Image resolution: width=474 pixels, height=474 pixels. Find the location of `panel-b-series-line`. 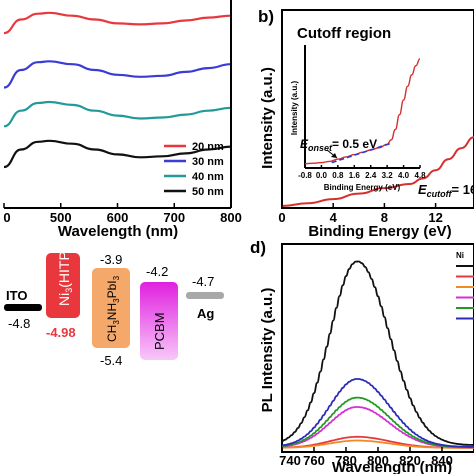

panel-b-series-line is located at coordinates (377, 171).